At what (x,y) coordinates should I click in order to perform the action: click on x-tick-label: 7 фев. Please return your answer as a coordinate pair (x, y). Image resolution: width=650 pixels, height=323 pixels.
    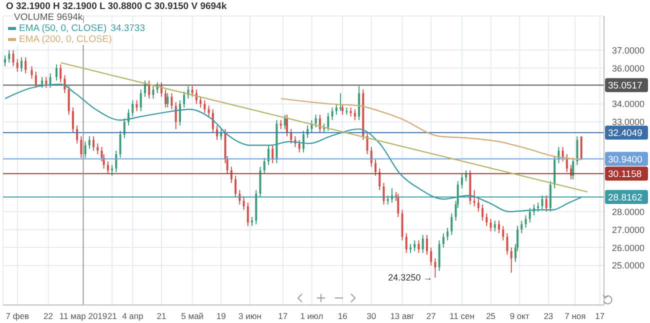
    Looking at the image, I should click on (18, 316).